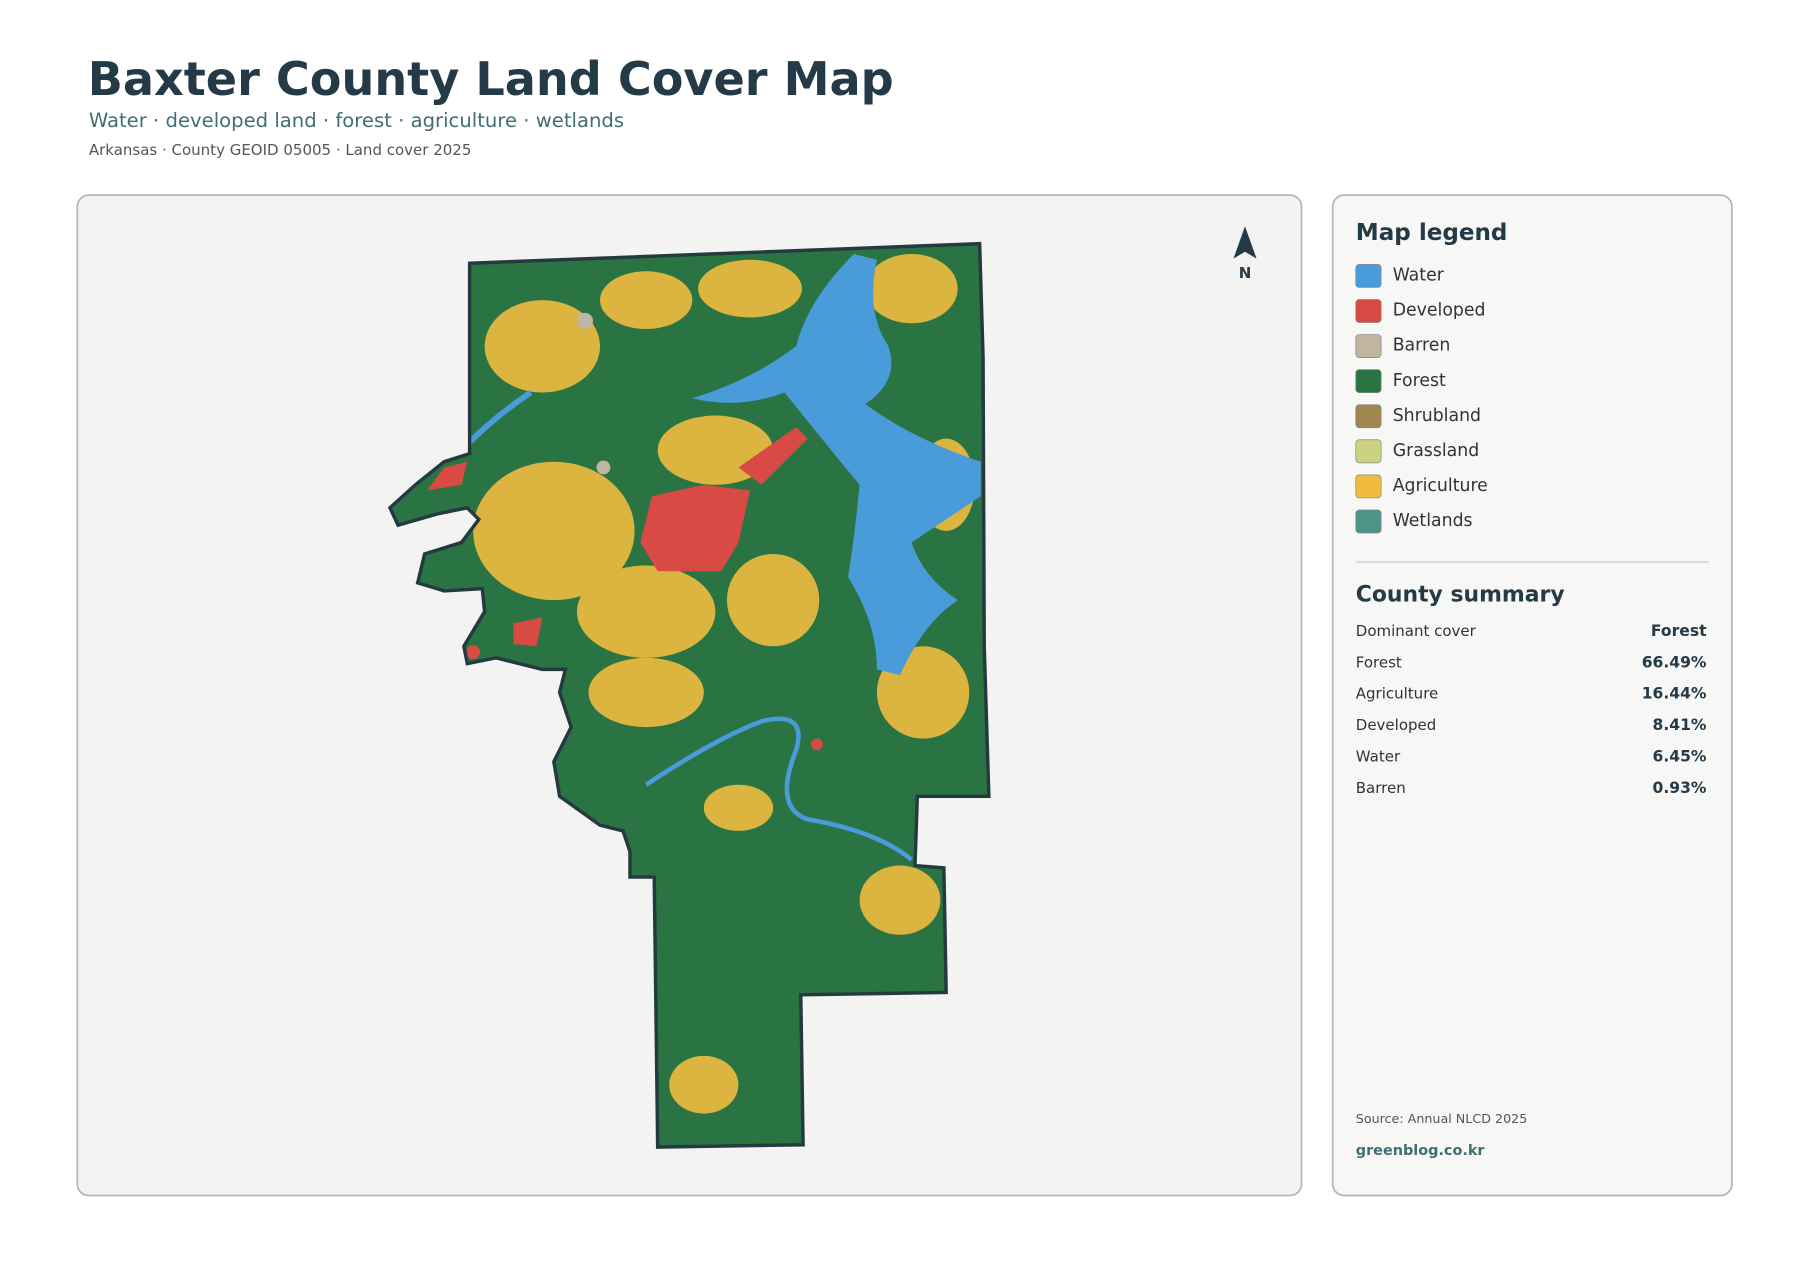  What do you see at coordinates (1436, 451) in the screenshot?
I see `legend-label: Grassland` at bounding box center [1436, 451].